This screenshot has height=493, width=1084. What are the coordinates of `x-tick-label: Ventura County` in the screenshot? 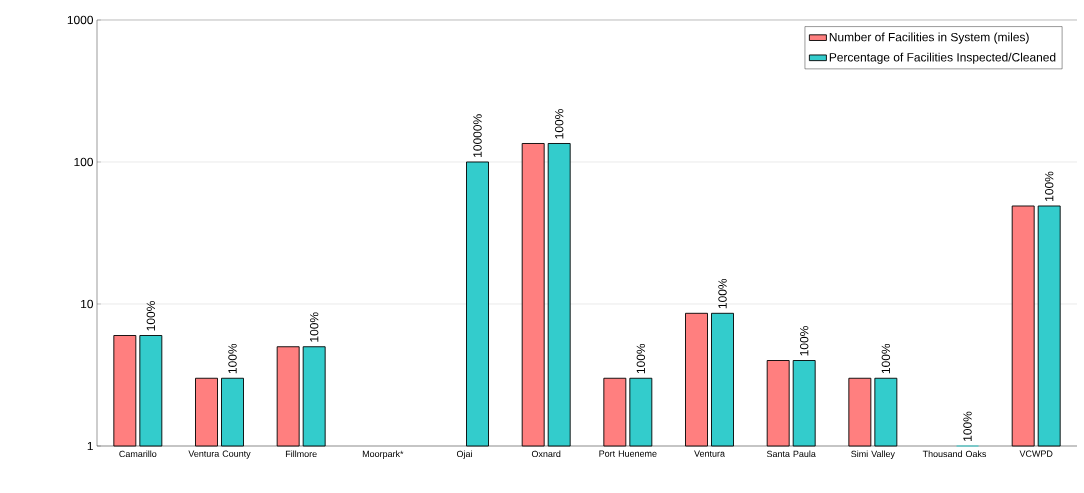 It's located at (219, 454).